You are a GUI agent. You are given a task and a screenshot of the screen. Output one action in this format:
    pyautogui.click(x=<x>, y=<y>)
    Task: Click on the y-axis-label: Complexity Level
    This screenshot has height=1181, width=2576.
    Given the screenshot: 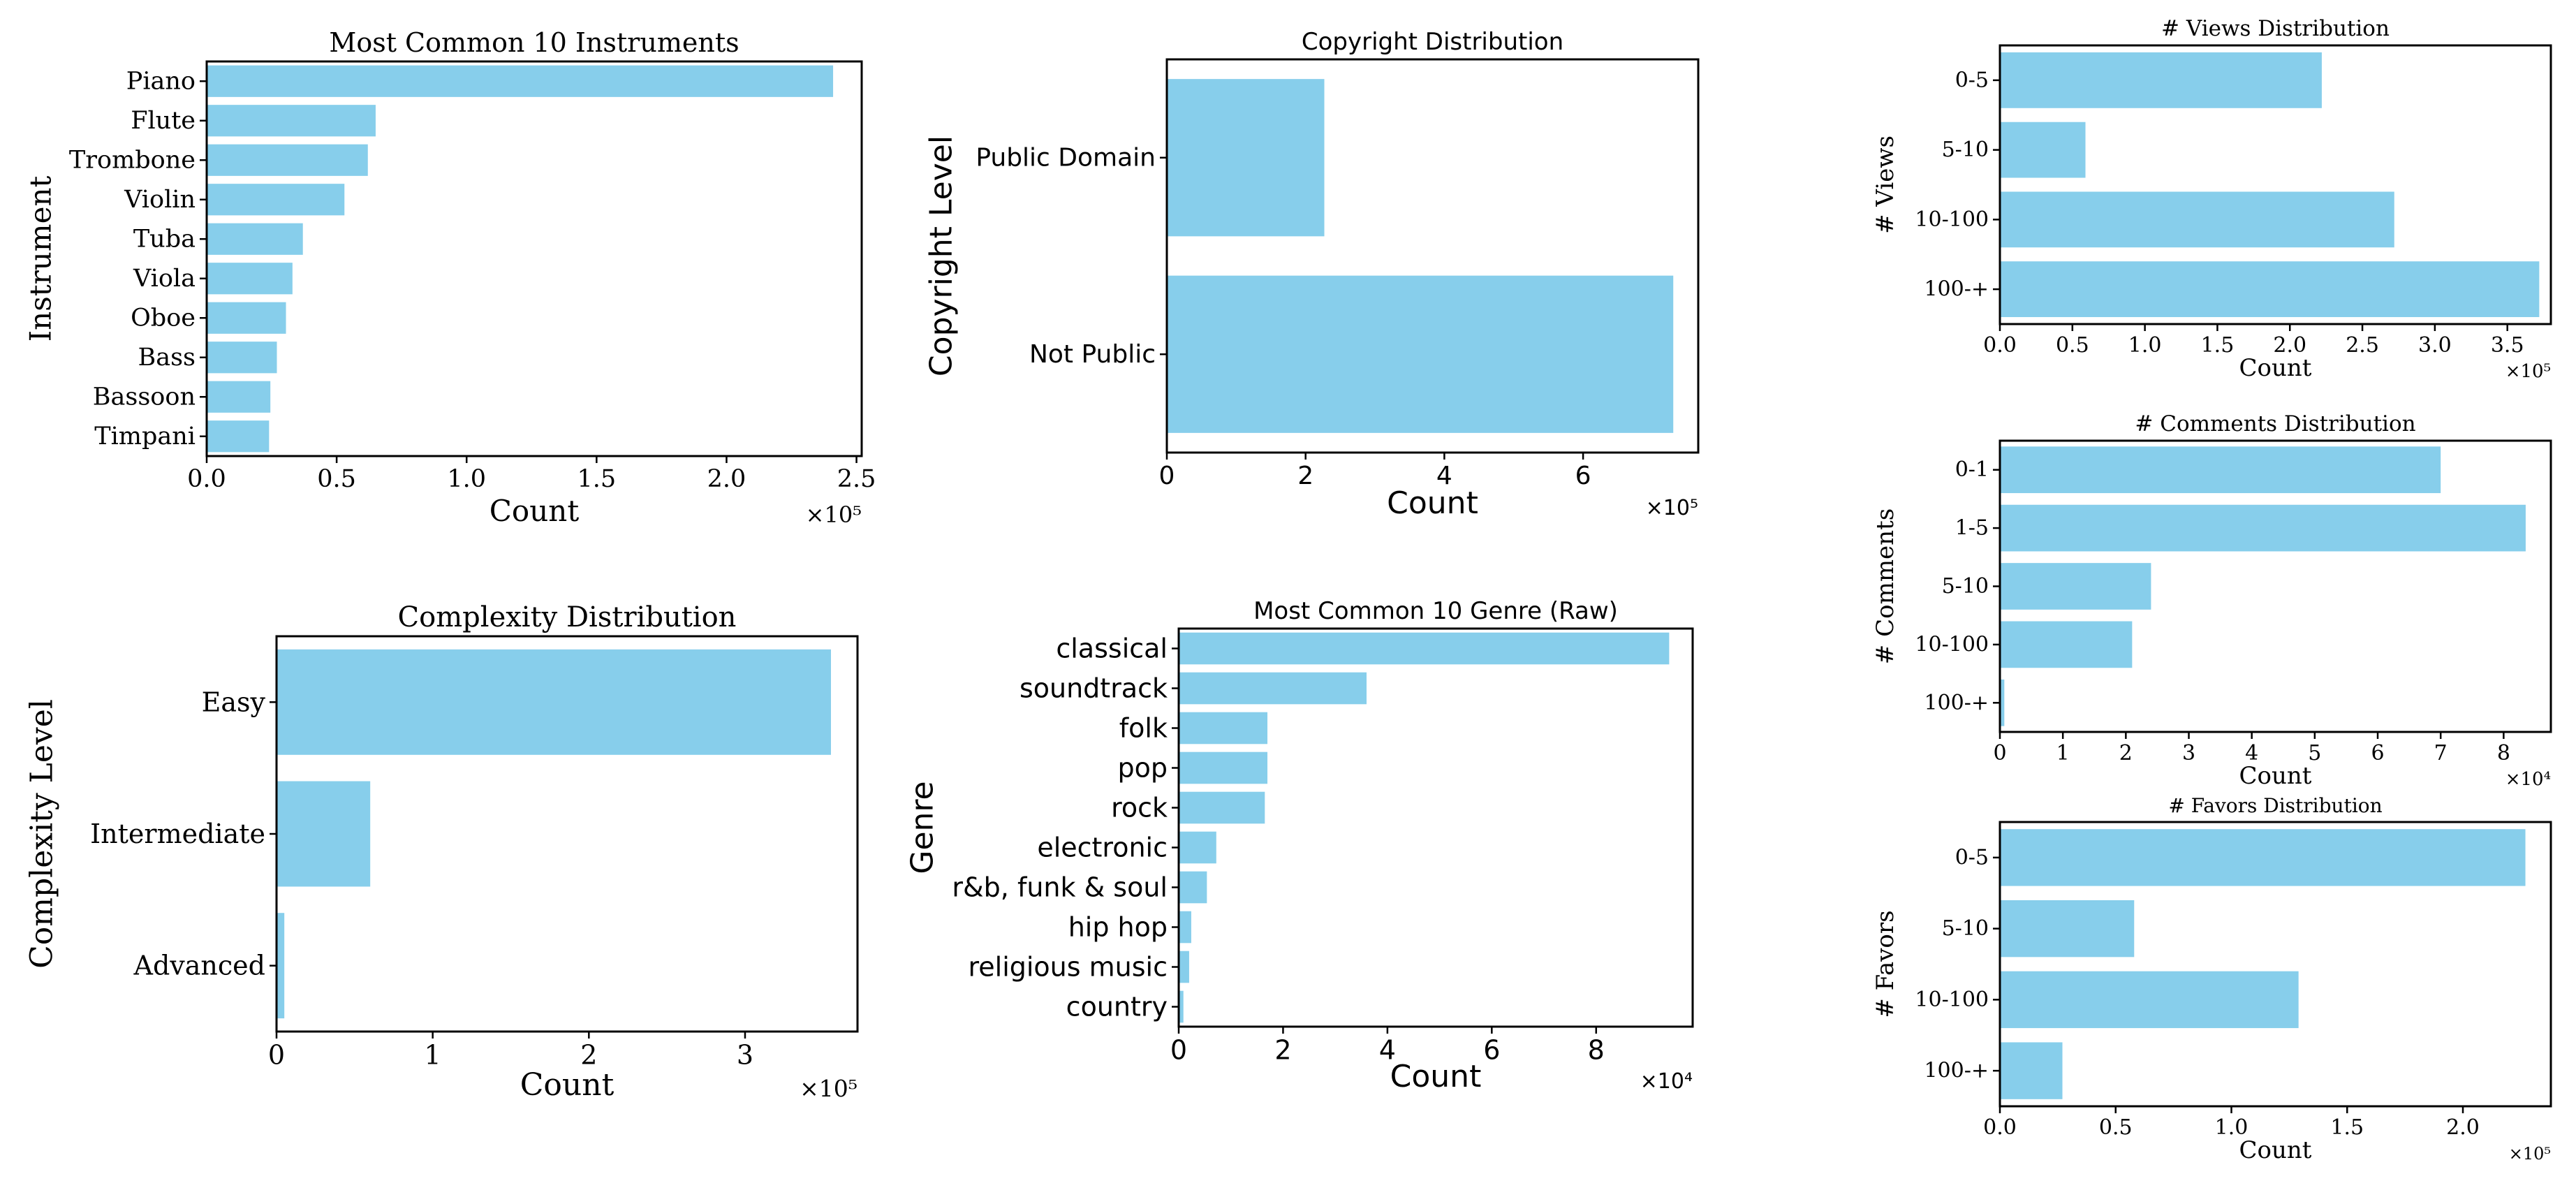 What is the action you would take?
    pyautogui.click(x=42, y=834)
    